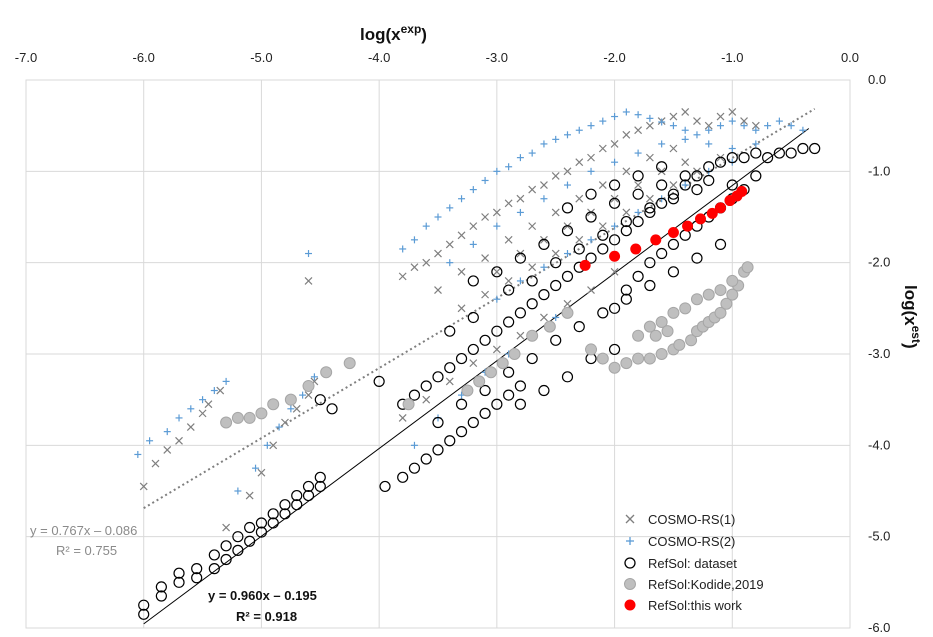 The height and width of the screenshot is (637, 933). I want to click on legend-label: RefSol: dataset, so click(692, 563).